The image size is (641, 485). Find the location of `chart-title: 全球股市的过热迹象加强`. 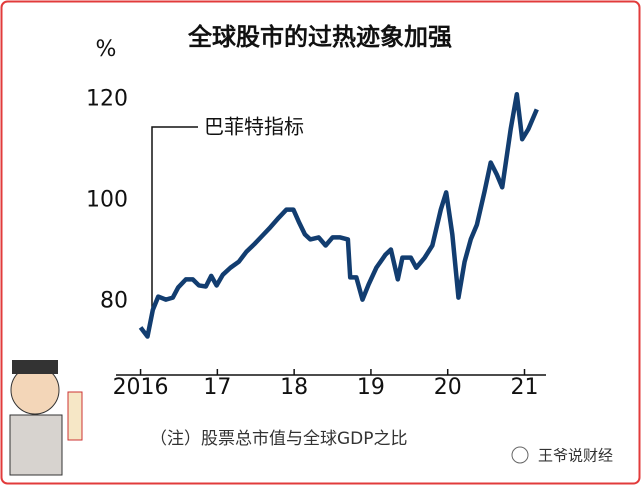

chart-title: 全球股市的过热迹象加强 is located at coordinates (319, 37).